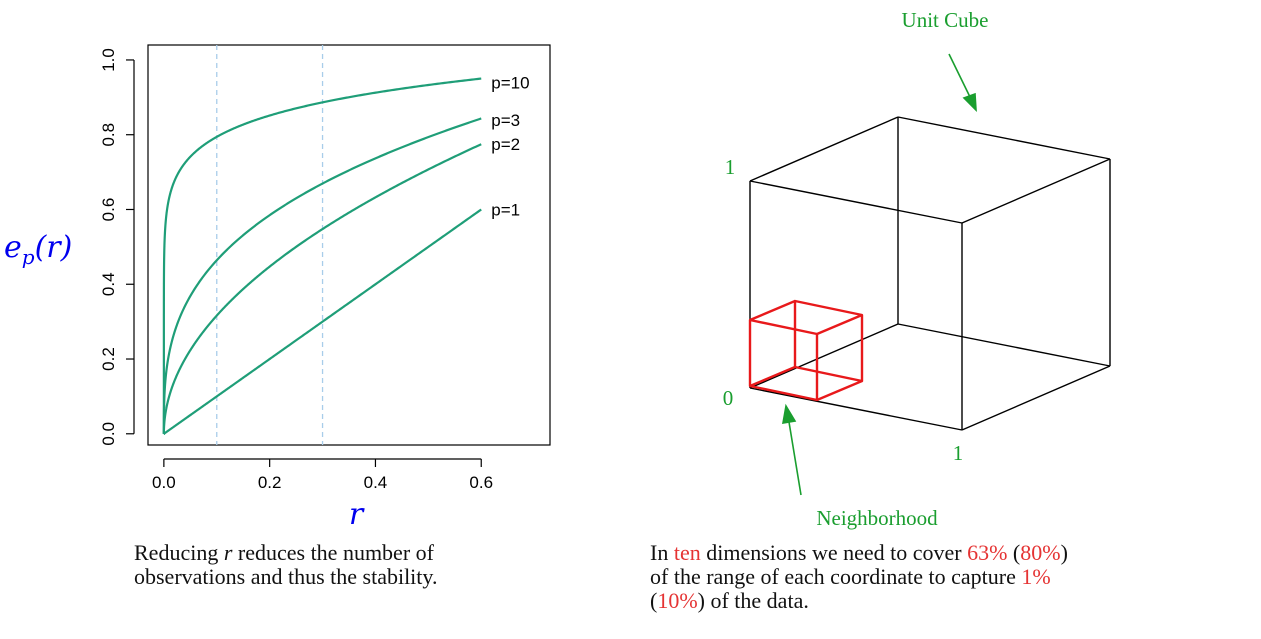  What do you see at coordinates (322, 475) in the screenshot?
I see `x-axis: 0.0 0.2 0.4 0.6` at bounding box center [322, 475].